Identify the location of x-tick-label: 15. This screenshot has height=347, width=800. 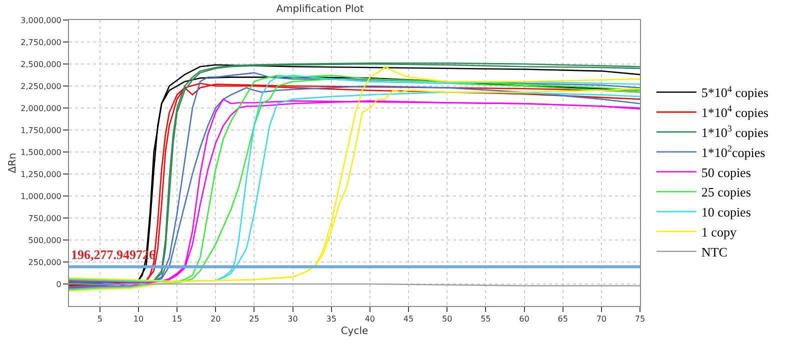
(177, 319).